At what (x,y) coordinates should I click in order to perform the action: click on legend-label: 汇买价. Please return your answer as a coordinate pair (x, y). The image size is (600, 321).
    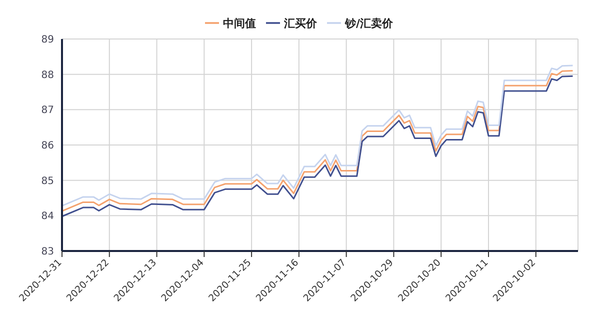
    Looking at the image, I should click on (300, 23).